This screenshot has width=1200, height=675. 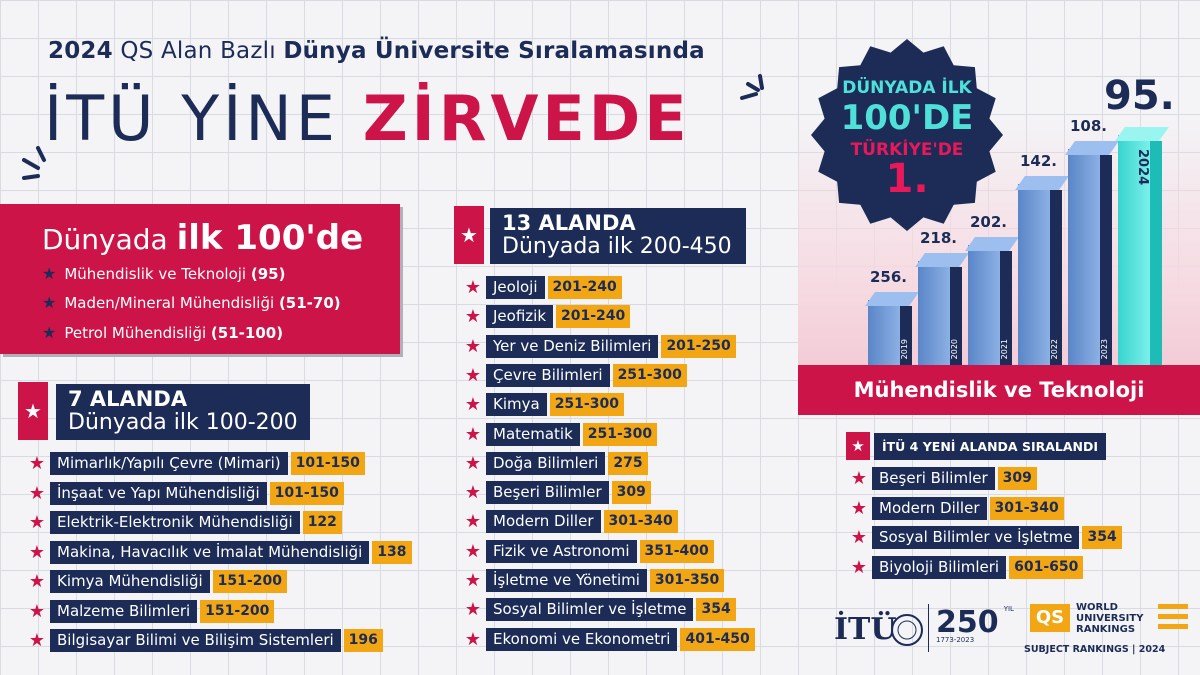 What do you see at coordinates (195, 640) in the screenshot?
I see `field-name: Bilgisayar Bilimi ve Bilişim Sistemleri` at bounding box center [195, 640].